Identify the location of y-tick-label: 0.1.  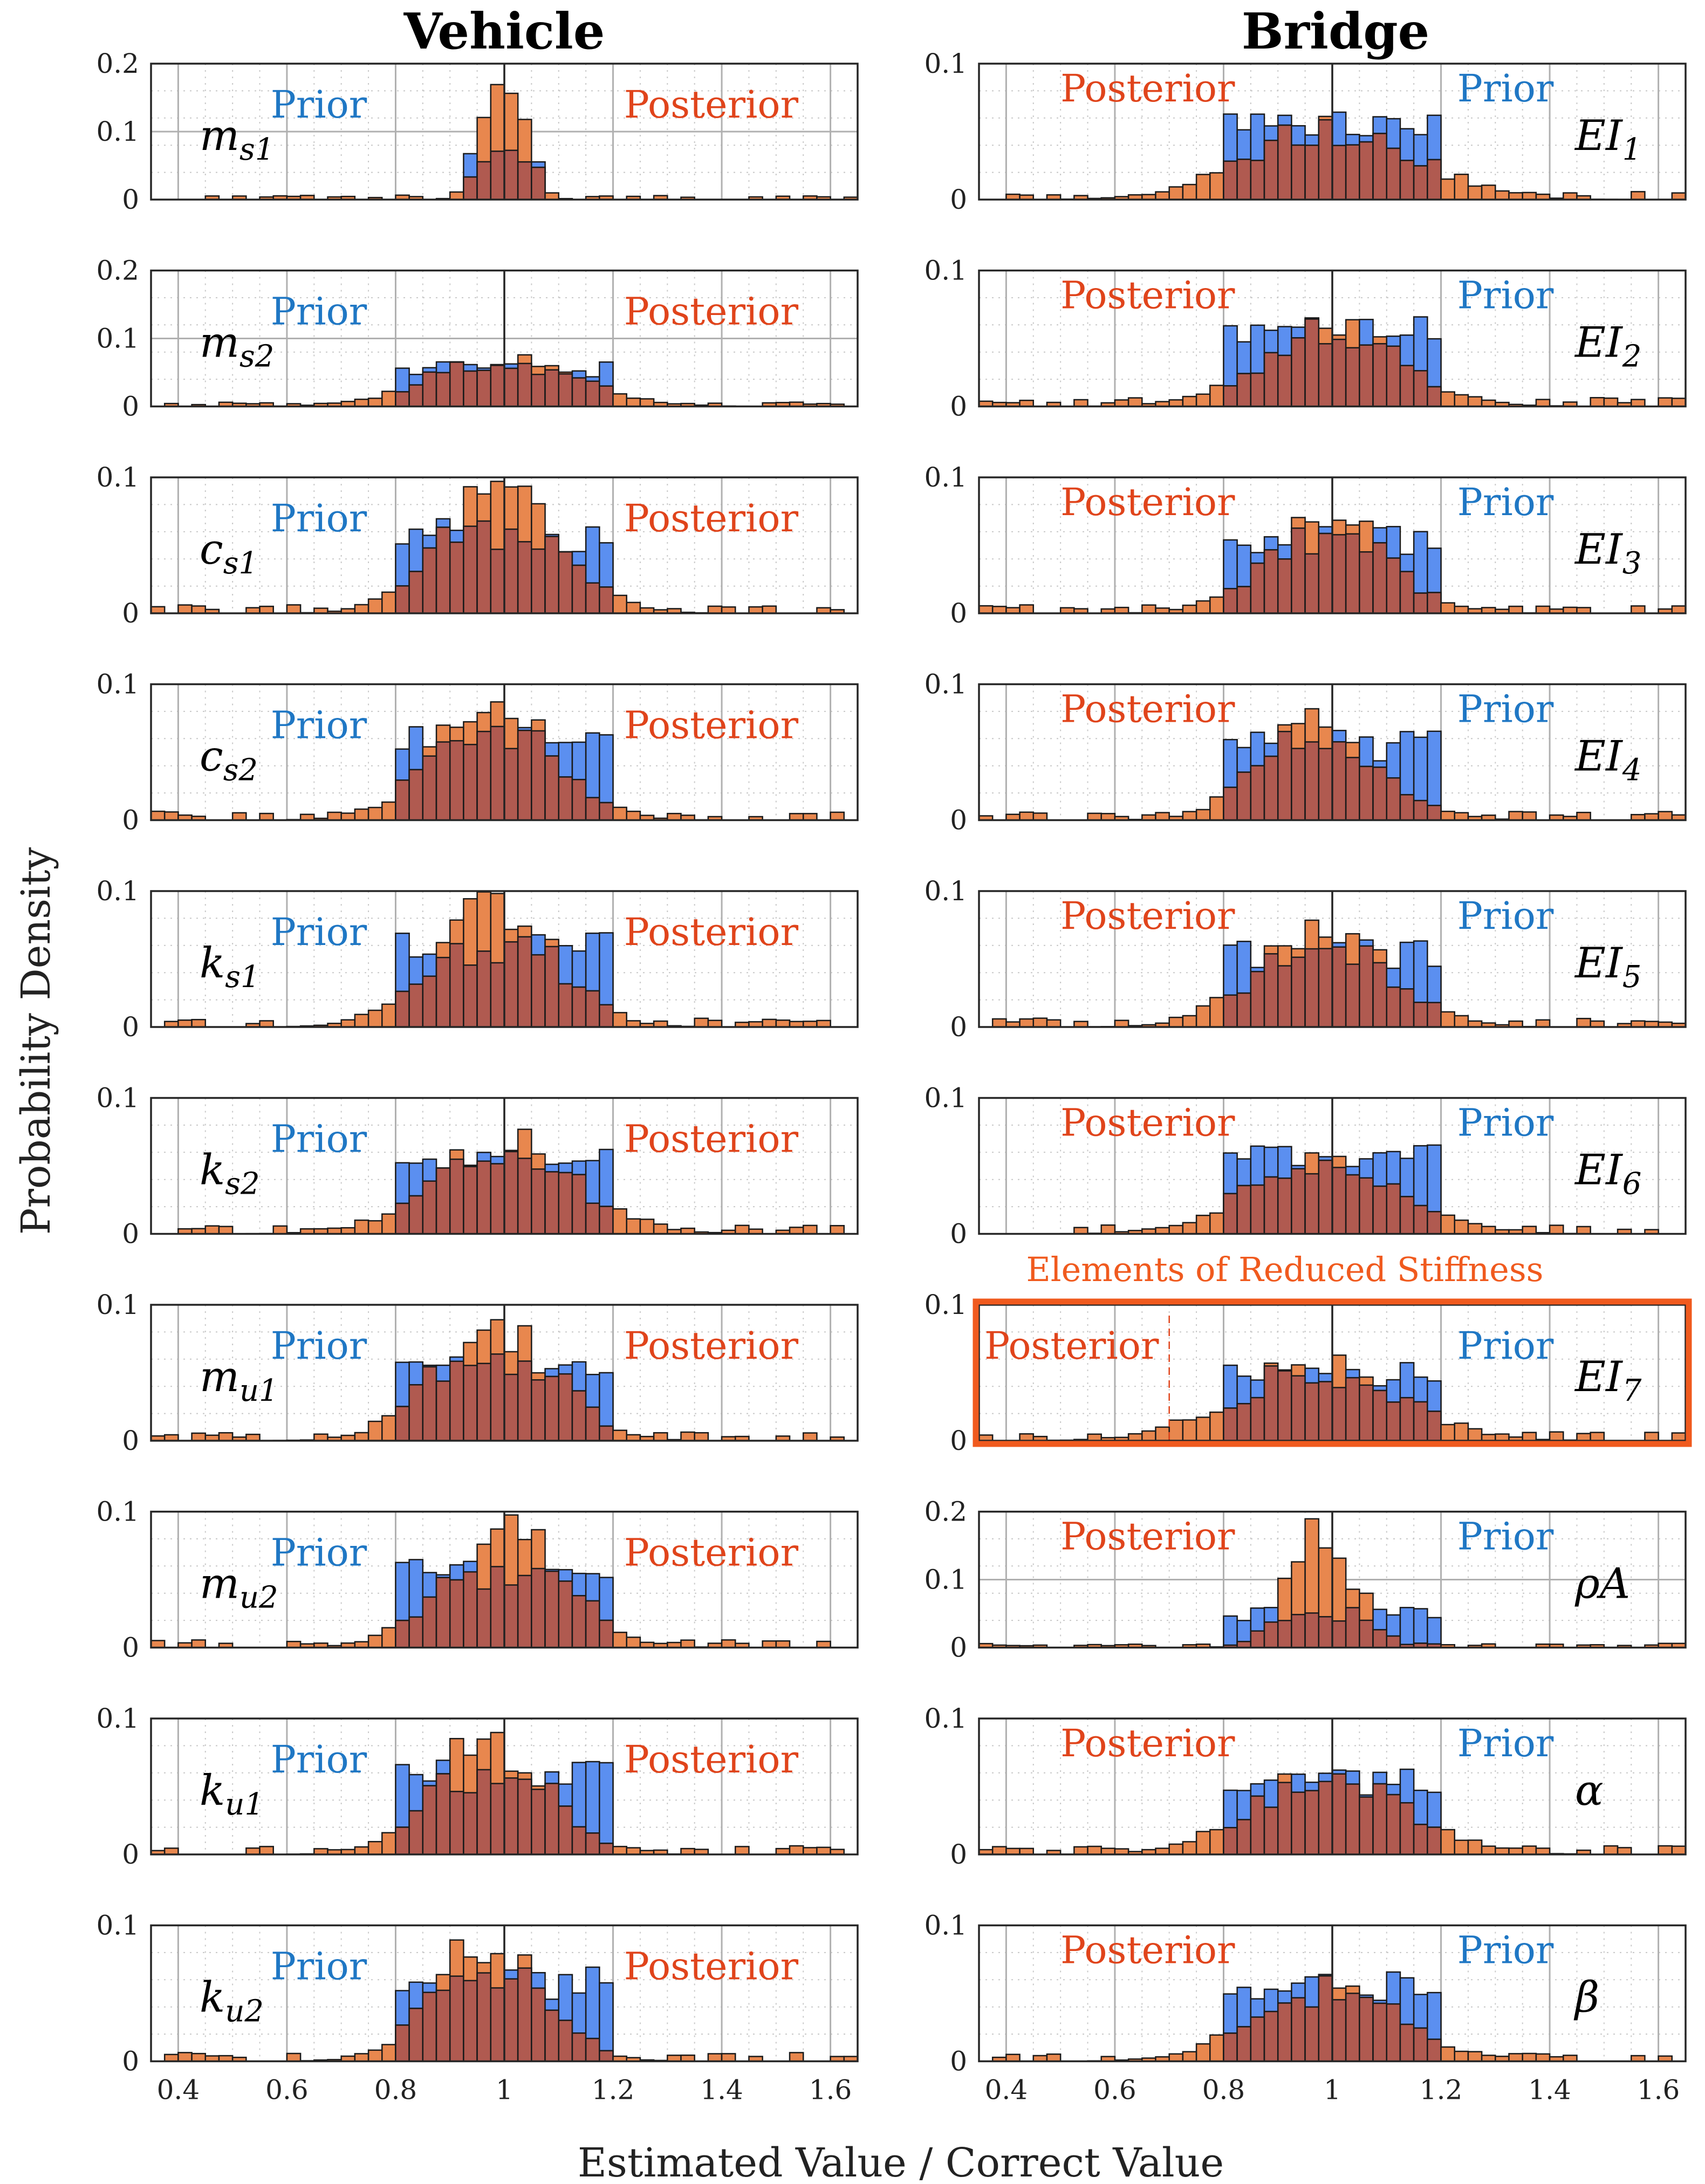
(118, 478).